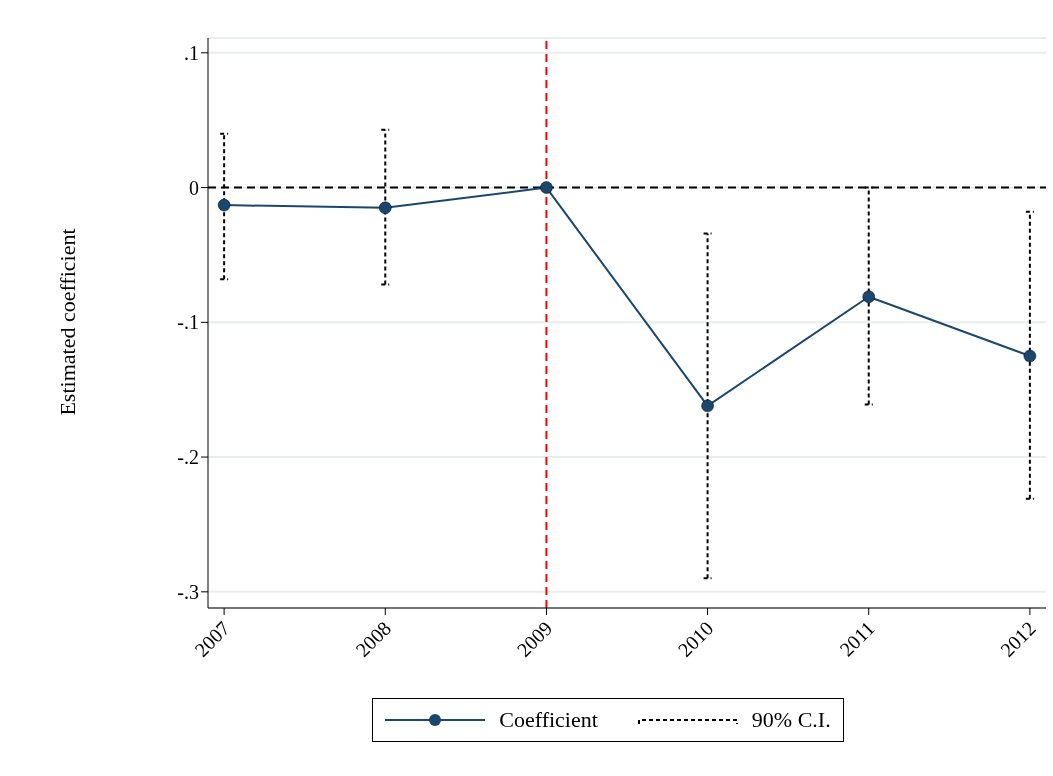  I want to click on y-tick-label: 0, so click(194, 187).